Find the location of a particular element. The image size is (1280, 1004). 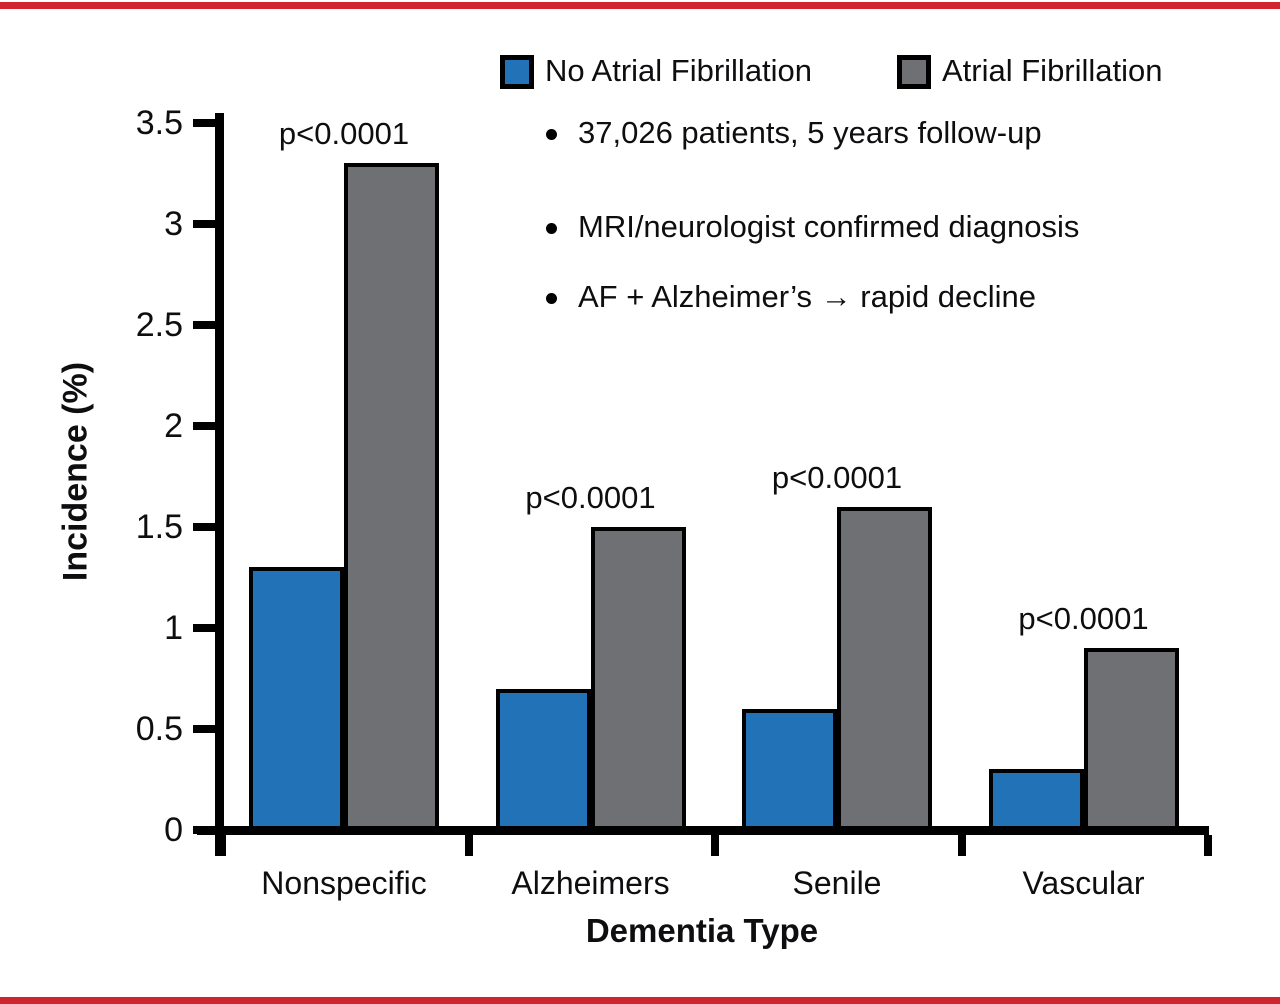

y-tick-label-3: 3 is located at coordinates (173, 224).